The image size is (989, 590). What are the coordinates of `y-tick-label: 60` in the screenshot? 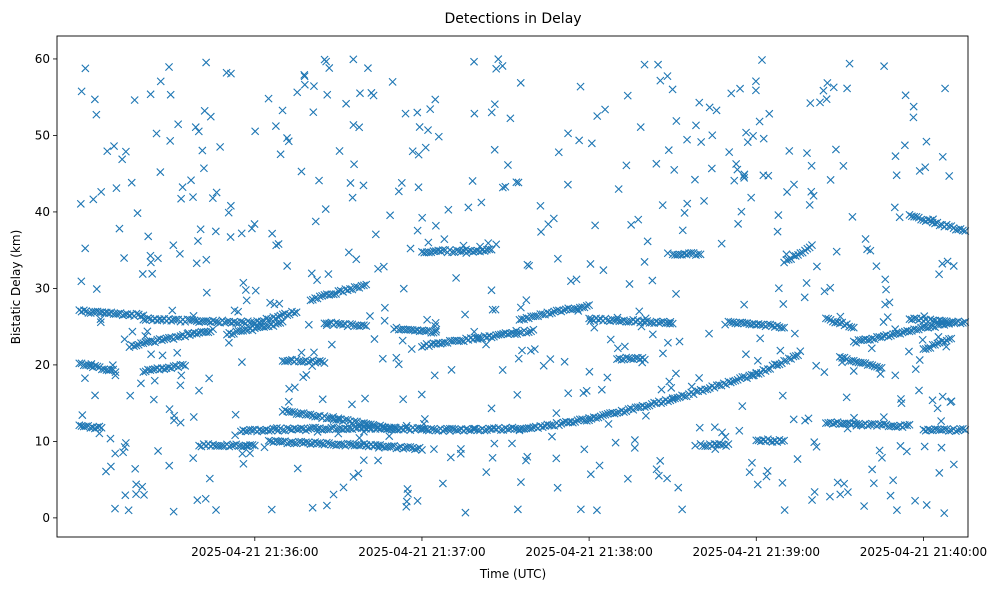 It's located at (42, 59).